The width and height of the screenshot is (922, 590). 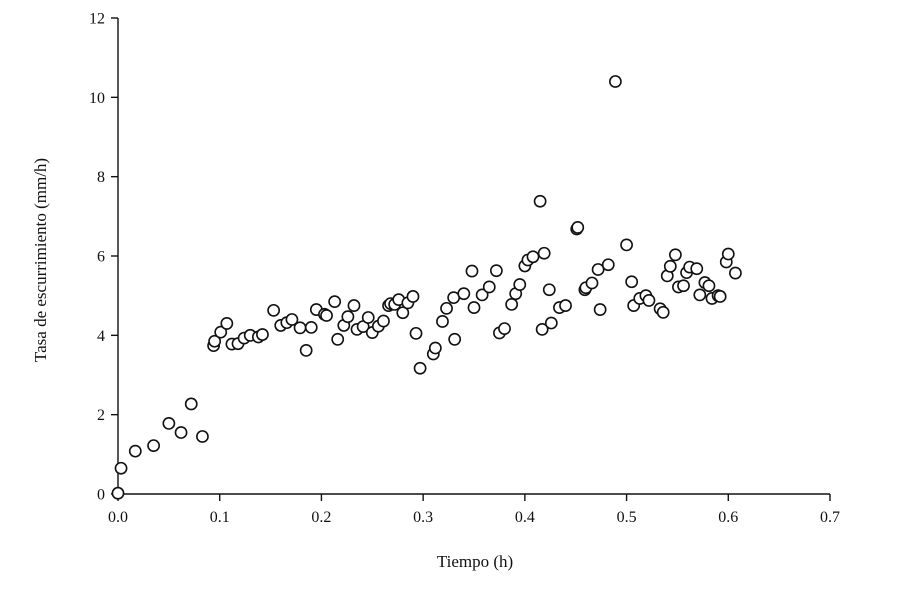 I want to click on y-tick-label: 2, so click(x=101, y=415).